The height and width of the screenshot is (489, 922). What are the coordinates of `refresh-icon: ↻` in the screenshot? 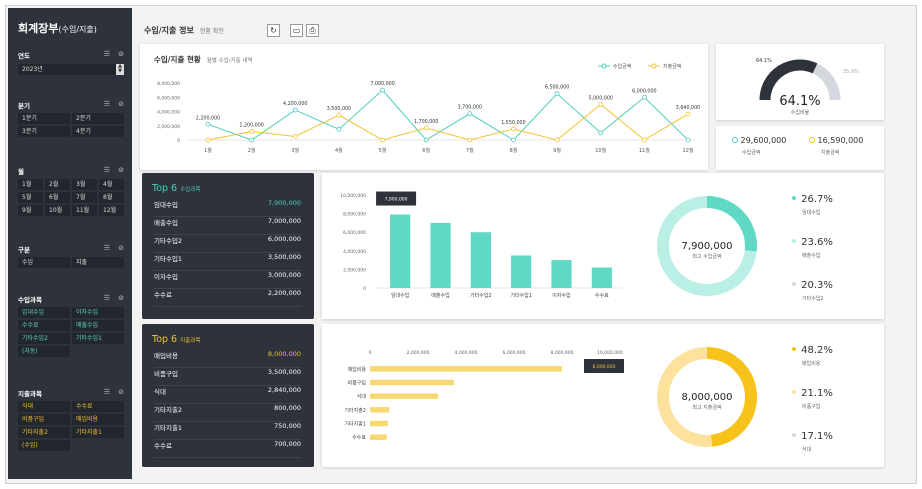 It's located at (273, 30).